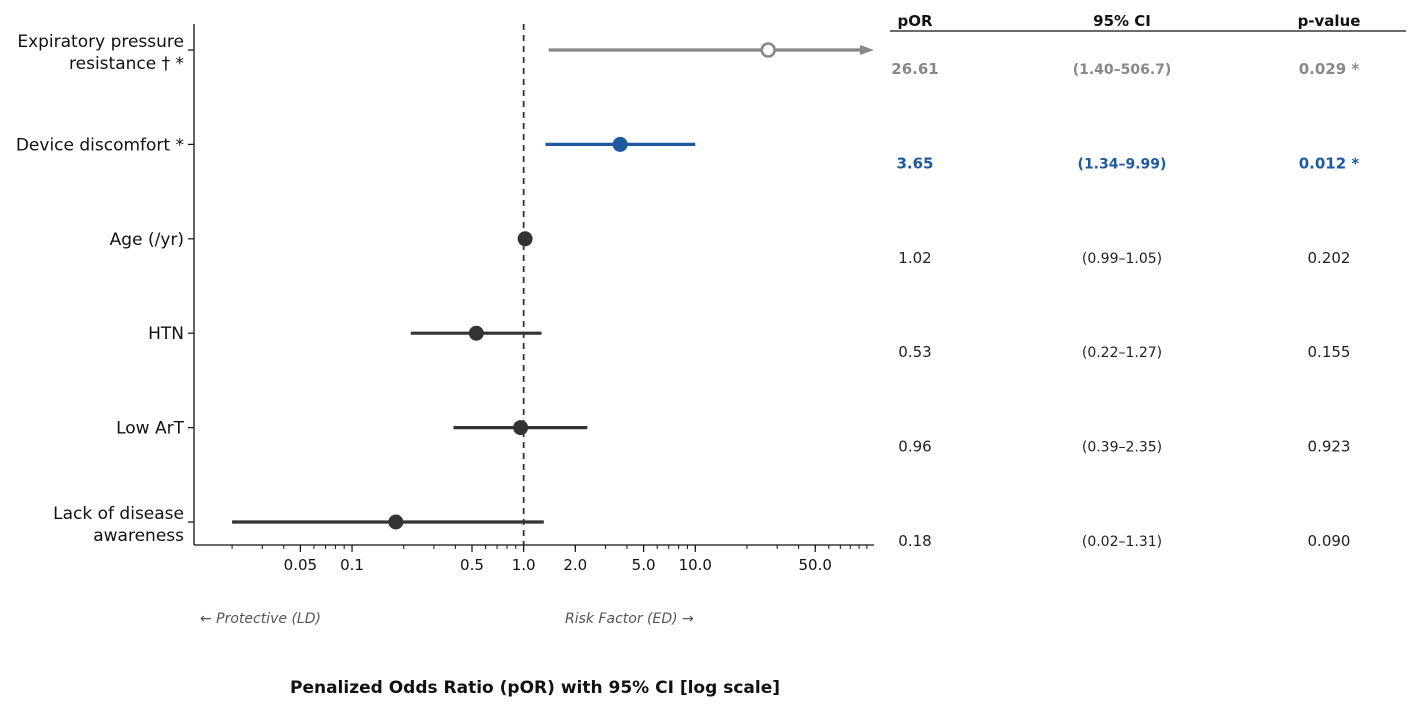 Image resolution: width=1422 pixels, height=714 pixels. Describe the element at coordinates (100, 145) in the screenshot. I see `row-label: Device discomfort *` at that location.